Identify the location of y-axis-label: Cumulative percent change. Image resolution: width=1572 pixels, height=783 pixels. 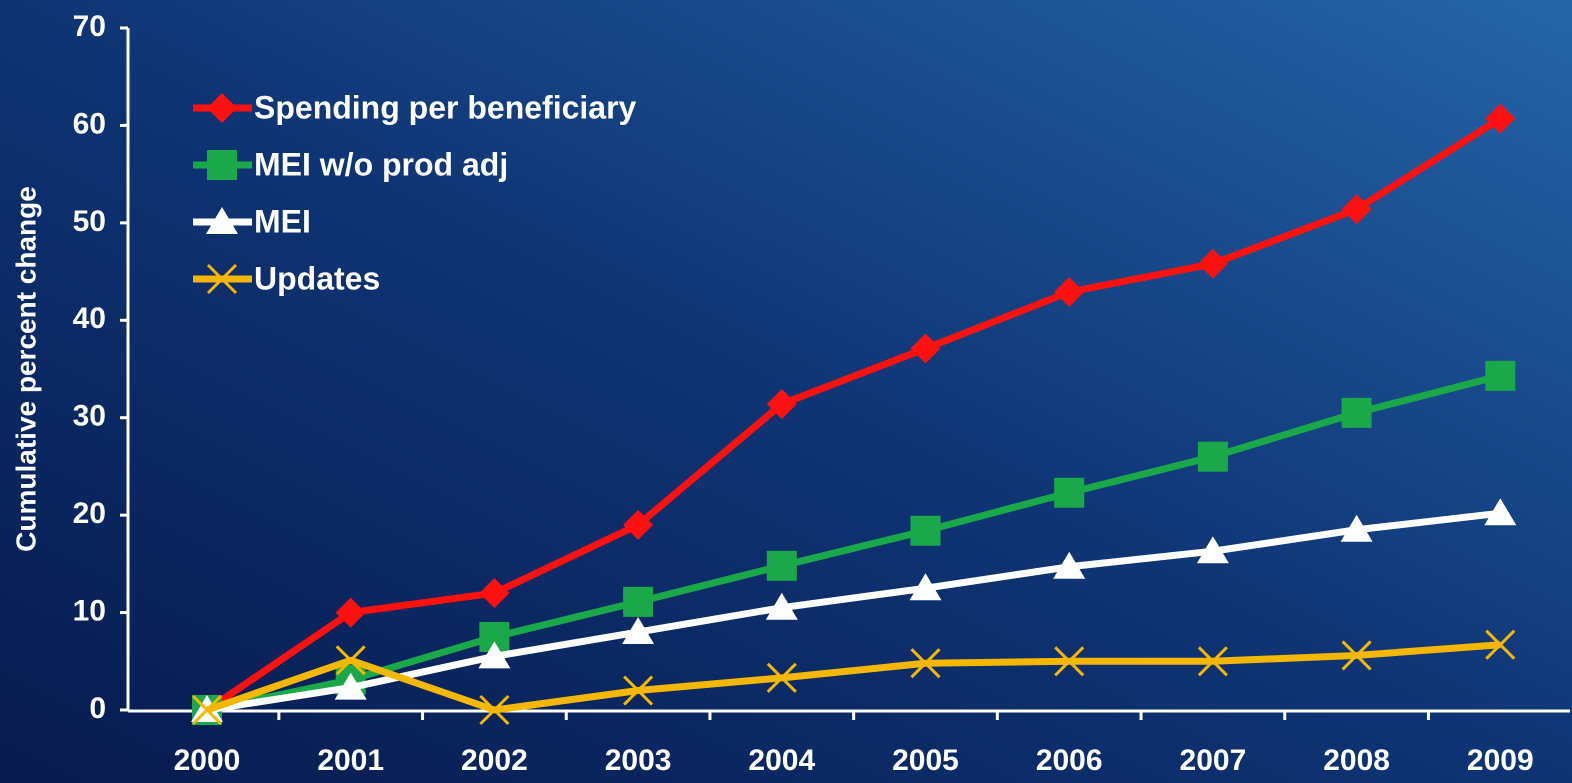
(25, 369).